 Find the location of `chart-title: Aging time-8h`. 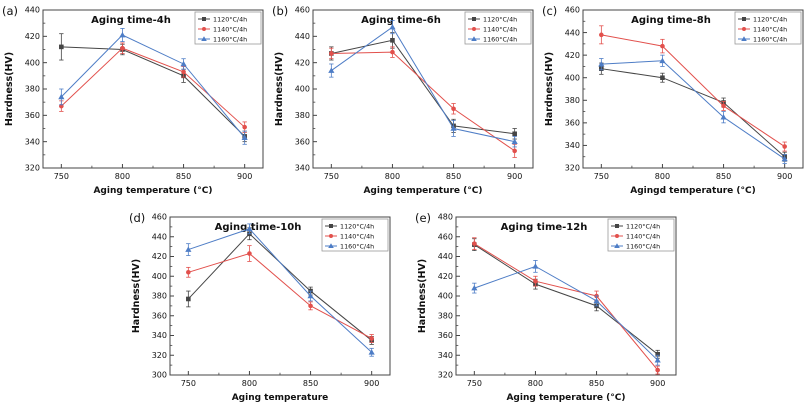

chart-title: Aging time-8h is located at coordinates (671, 20).